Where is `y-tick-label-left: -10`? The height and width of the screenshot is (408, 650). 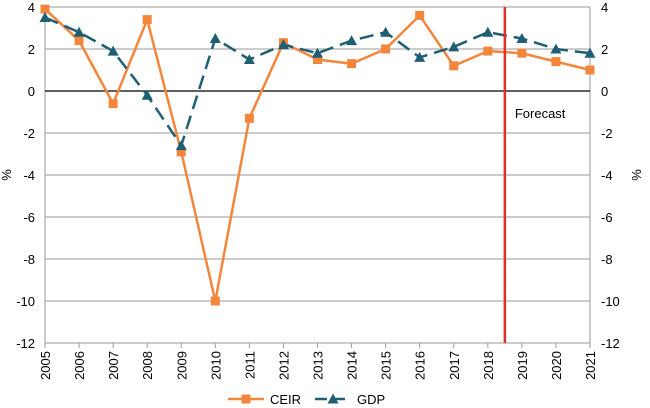
y-tick-label-left: -10 is located at coordinates (25, 301).